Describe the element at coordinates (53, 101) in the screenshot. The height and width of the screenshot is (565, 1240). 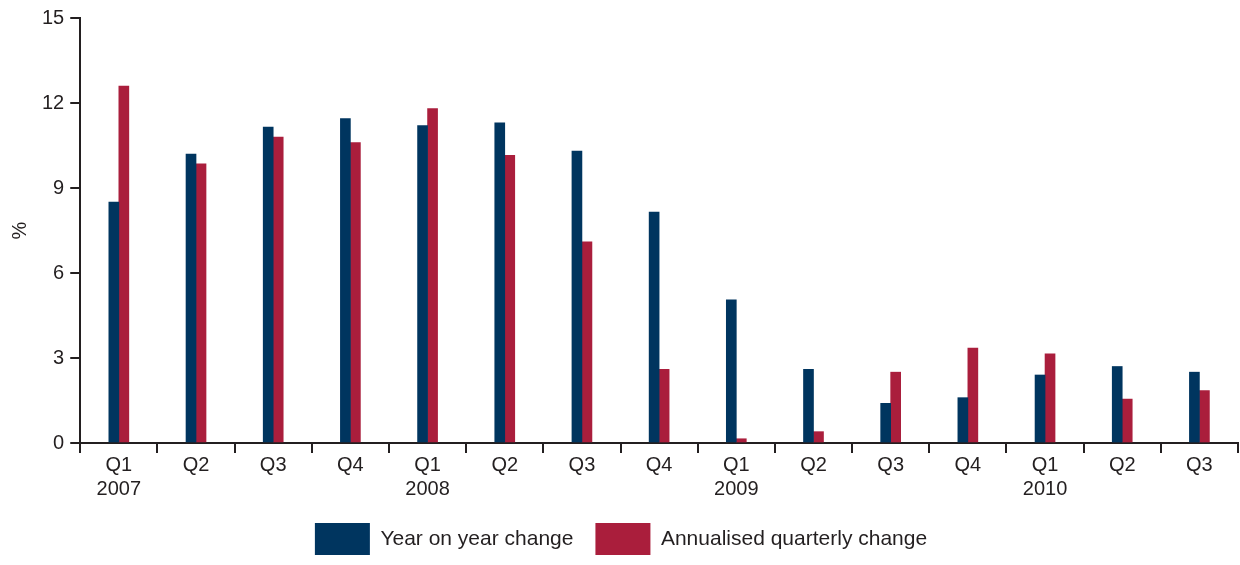
I see `y-tick-label: 12` at that location.